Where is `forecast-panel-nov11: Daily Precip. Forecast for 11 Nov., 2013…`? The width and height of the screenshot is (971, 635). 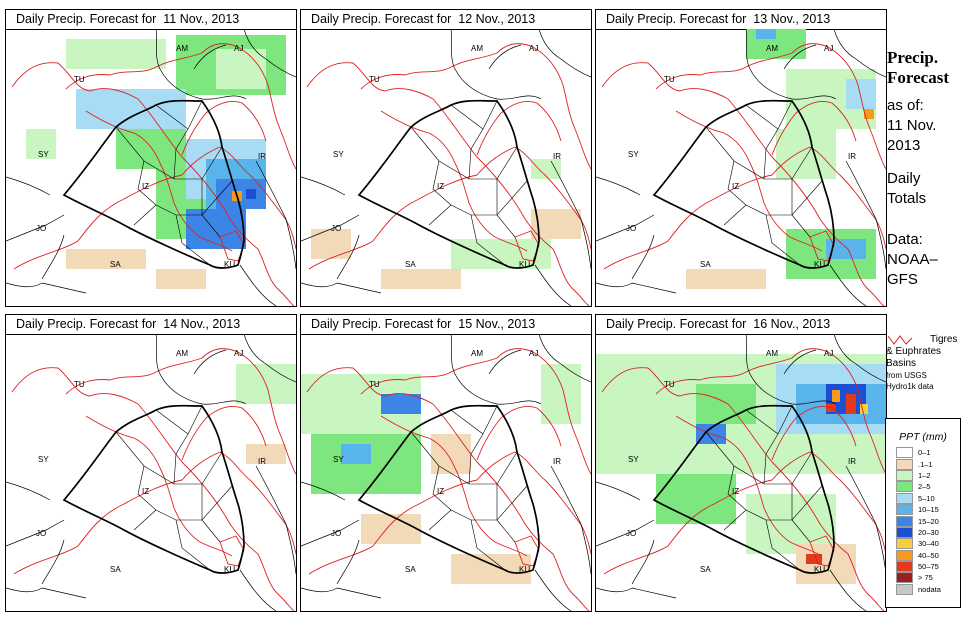 forecast-panel-nov11: Daily Precip. Forecast for 11 Nov., 2013… is located at coordinates (151, 158).